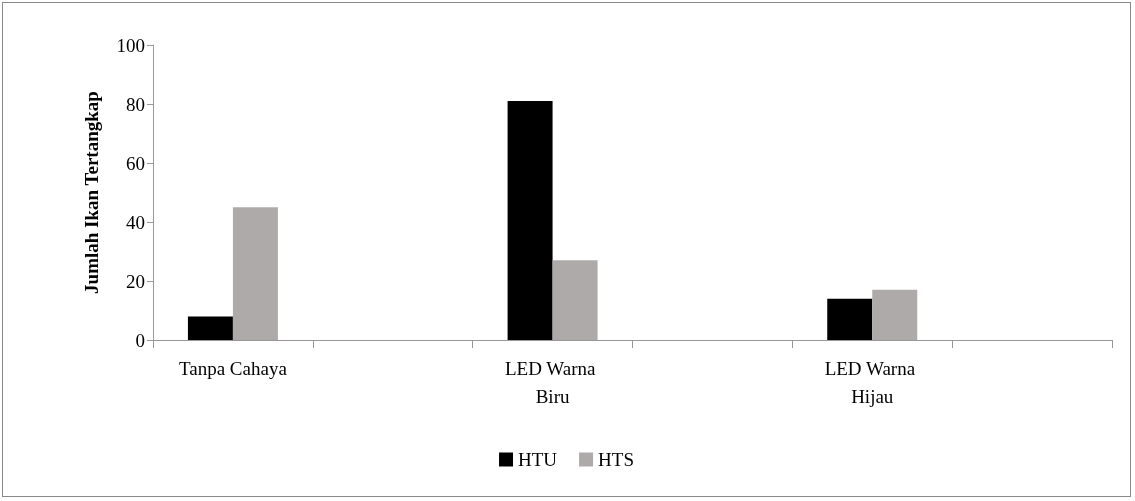 This screenshot has height=501, width=1135. What do you see at coordinates (872, 382) in the screenshot?
I see `x-tick-label: LED Warna Hijau` at bounding box center [872, 382].